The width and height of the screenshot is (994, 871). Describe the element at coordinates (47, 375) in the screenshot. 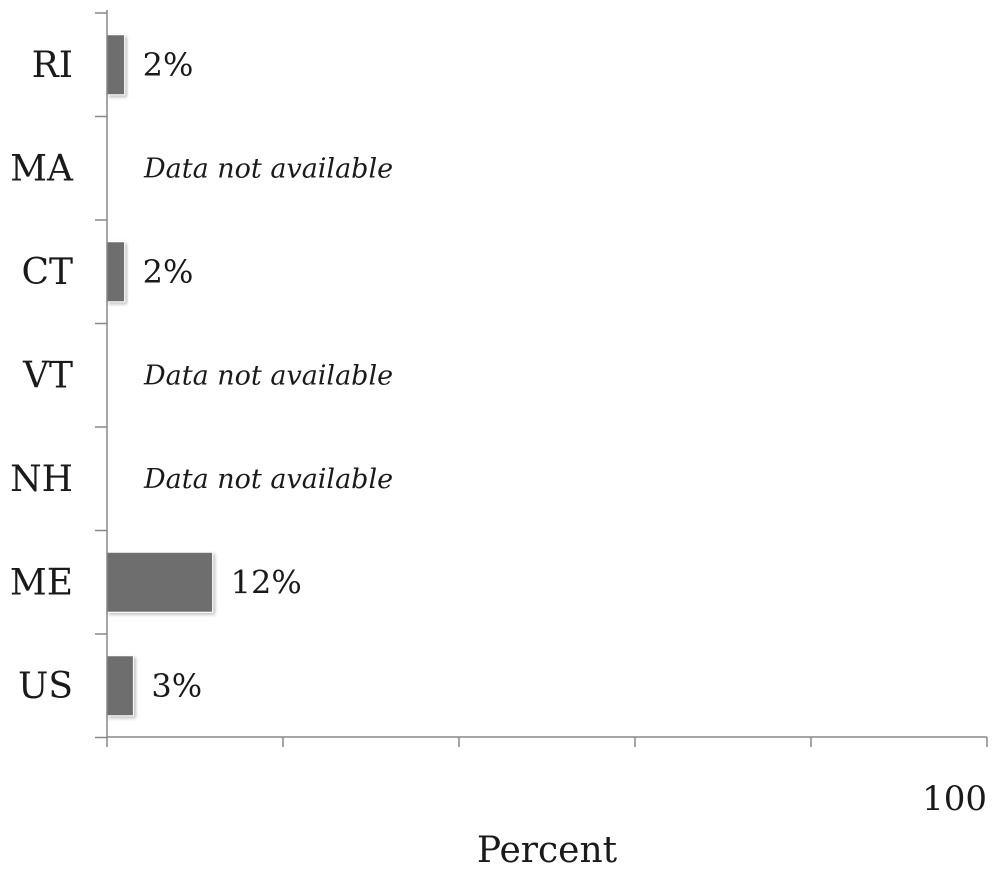

I see `category-label: VT` at that location.